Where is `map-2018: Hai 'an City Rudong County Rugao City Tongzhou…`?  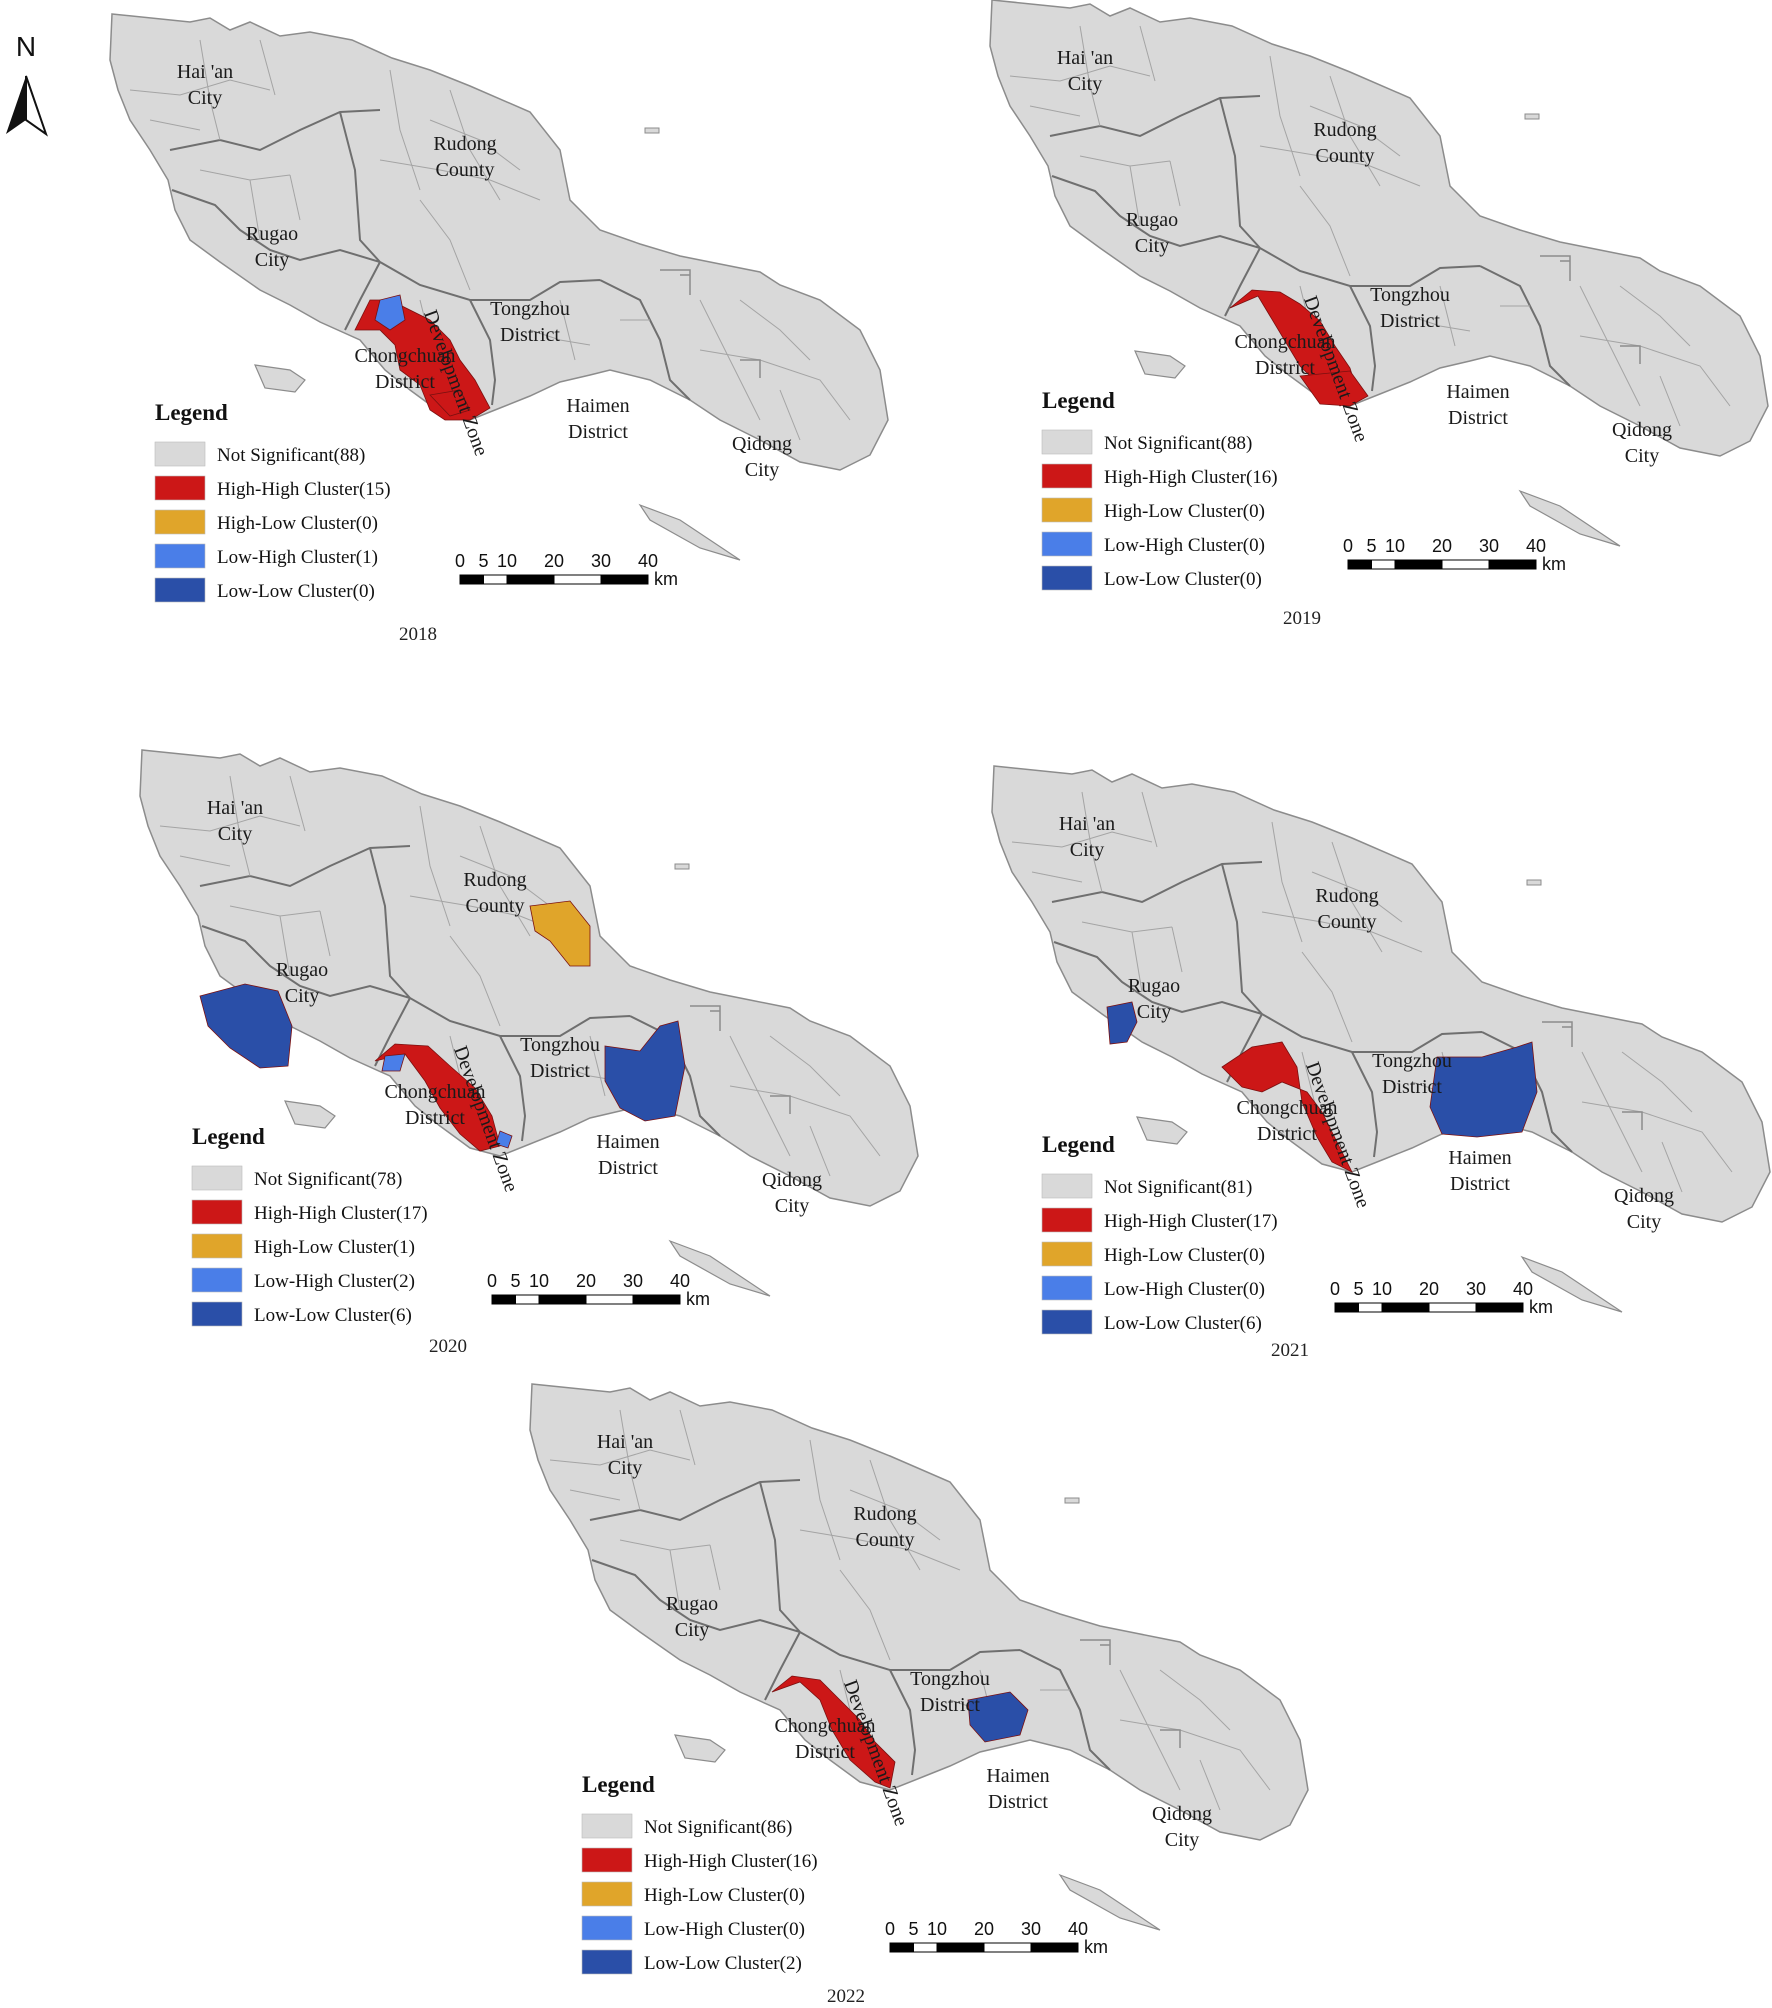
map-2018: Hai 'an City Rudong County Rugao City Tongzhou… is located at coordinates (499, 287).